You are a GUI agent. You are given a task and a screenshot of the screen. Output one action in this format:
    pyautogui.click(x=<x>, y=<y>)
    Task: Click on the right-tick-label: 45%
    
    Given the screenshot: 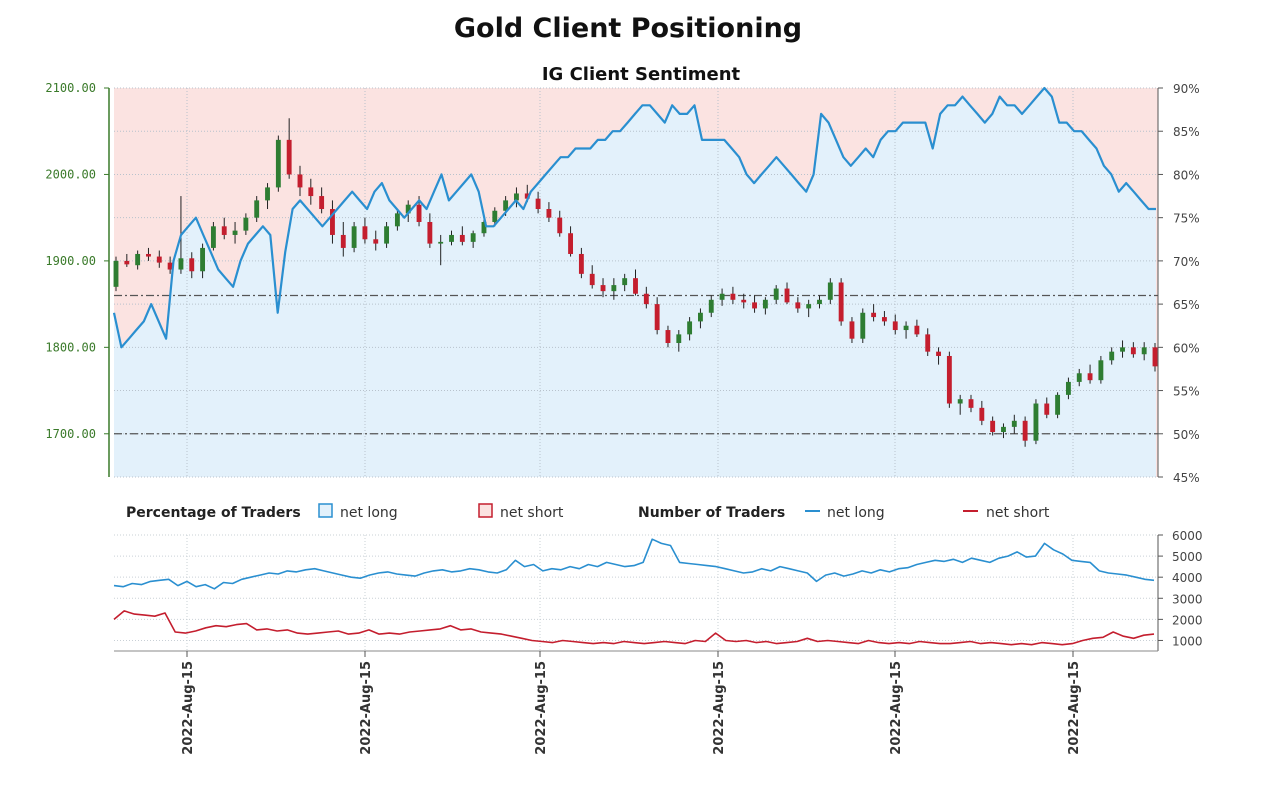 What is the action you would take?
    pyautogui.click(x=1186, y=478)
    